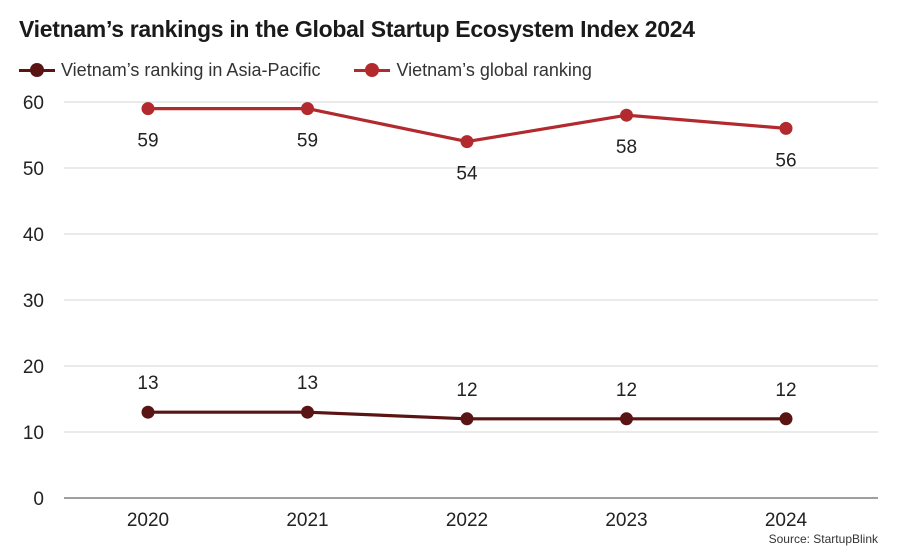 The width and height of the screenshot is (900, 558). What do you see at coordinates (33, 433) in the screenshot?
I see `y-tick-label-10: 10` at bounding box center [33, 433].